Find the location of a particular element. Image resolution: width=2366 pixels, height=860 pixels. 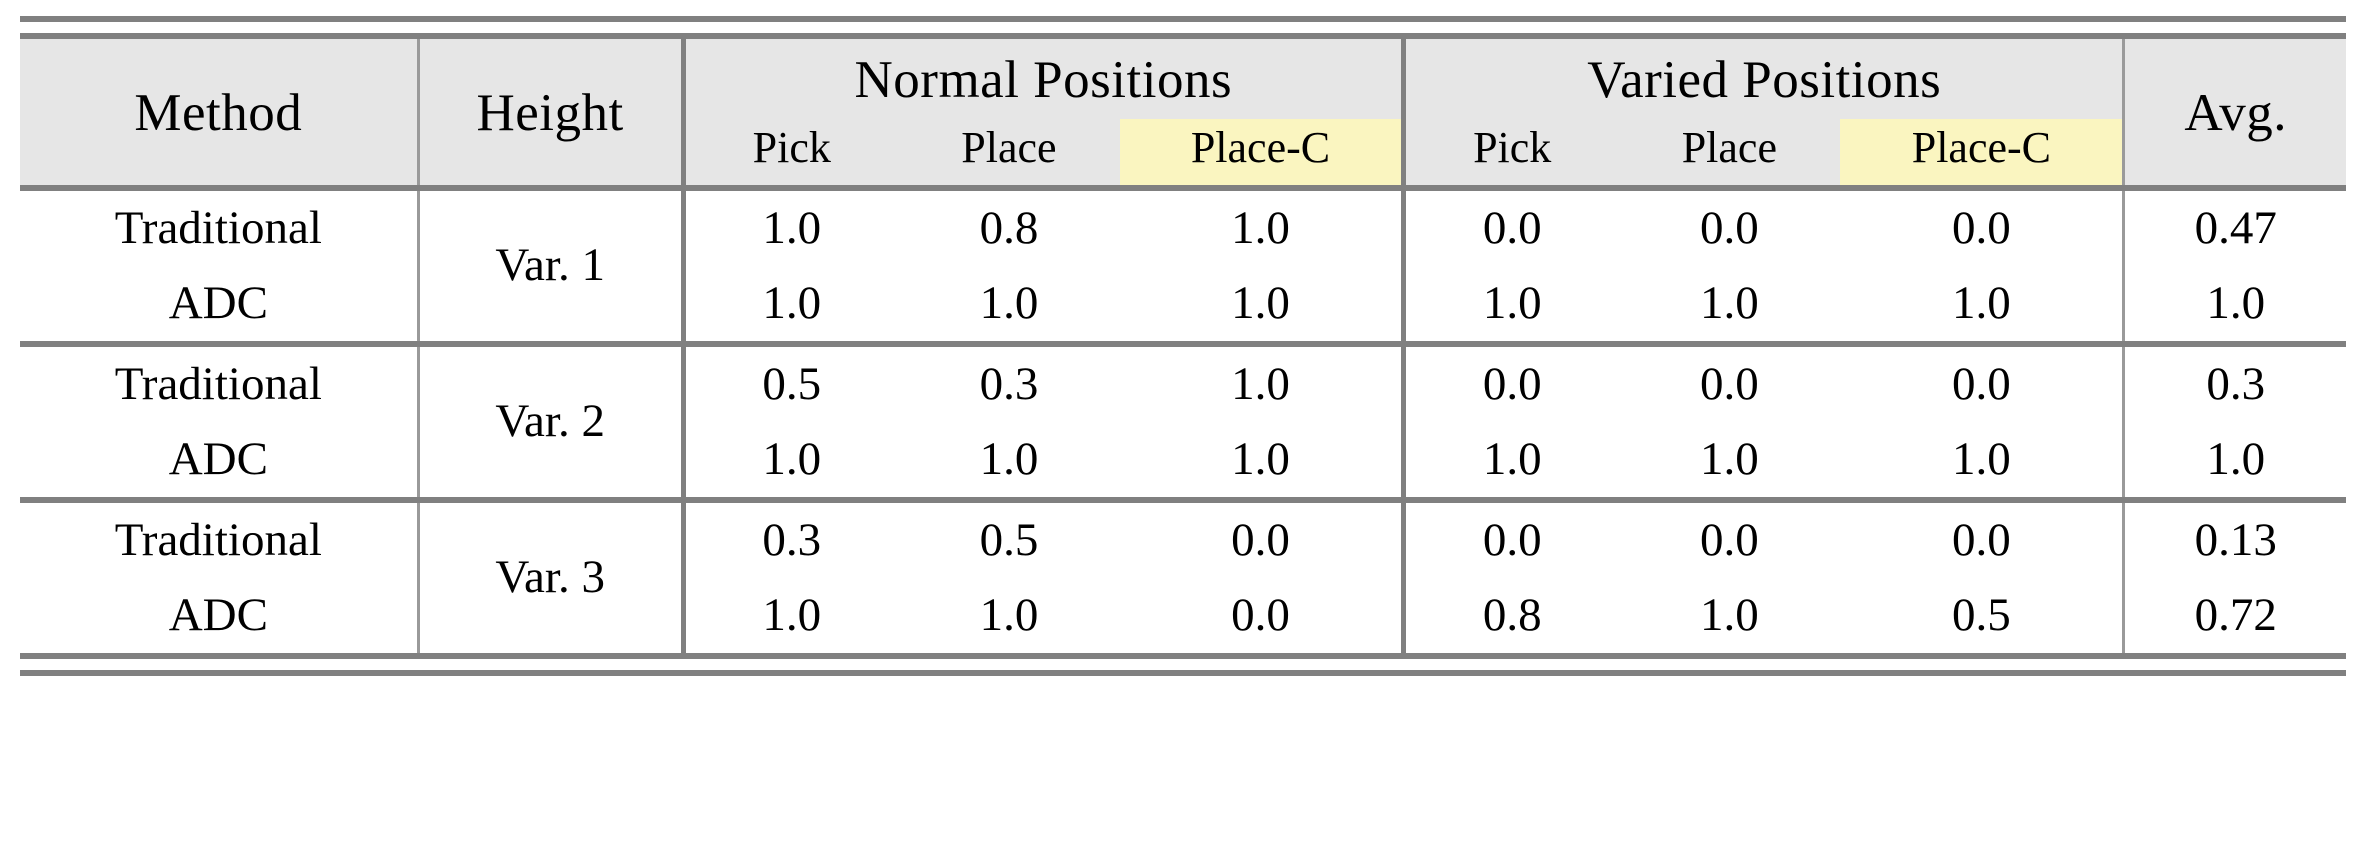

cell-normal-pick: 0.3 is located at coordinates (790, 540).